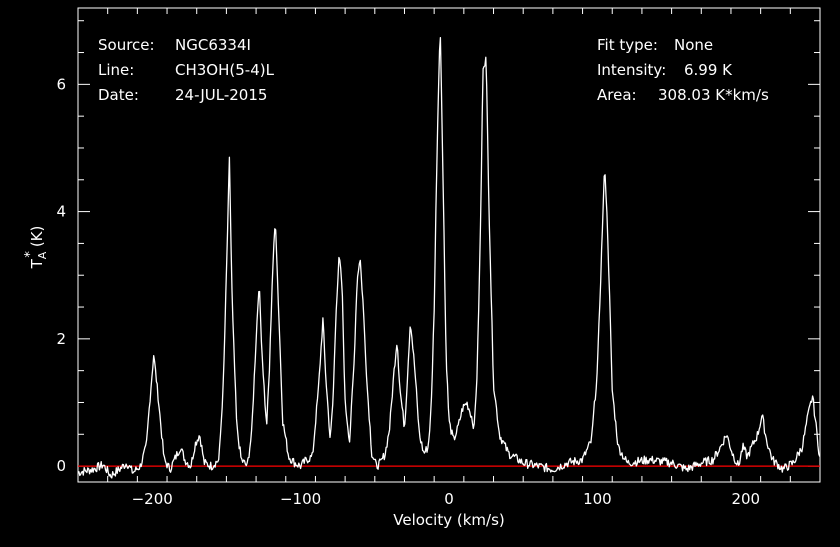 The image size is (840, 547). I want to click on y-axis-symbol: T, so click(37, 263).